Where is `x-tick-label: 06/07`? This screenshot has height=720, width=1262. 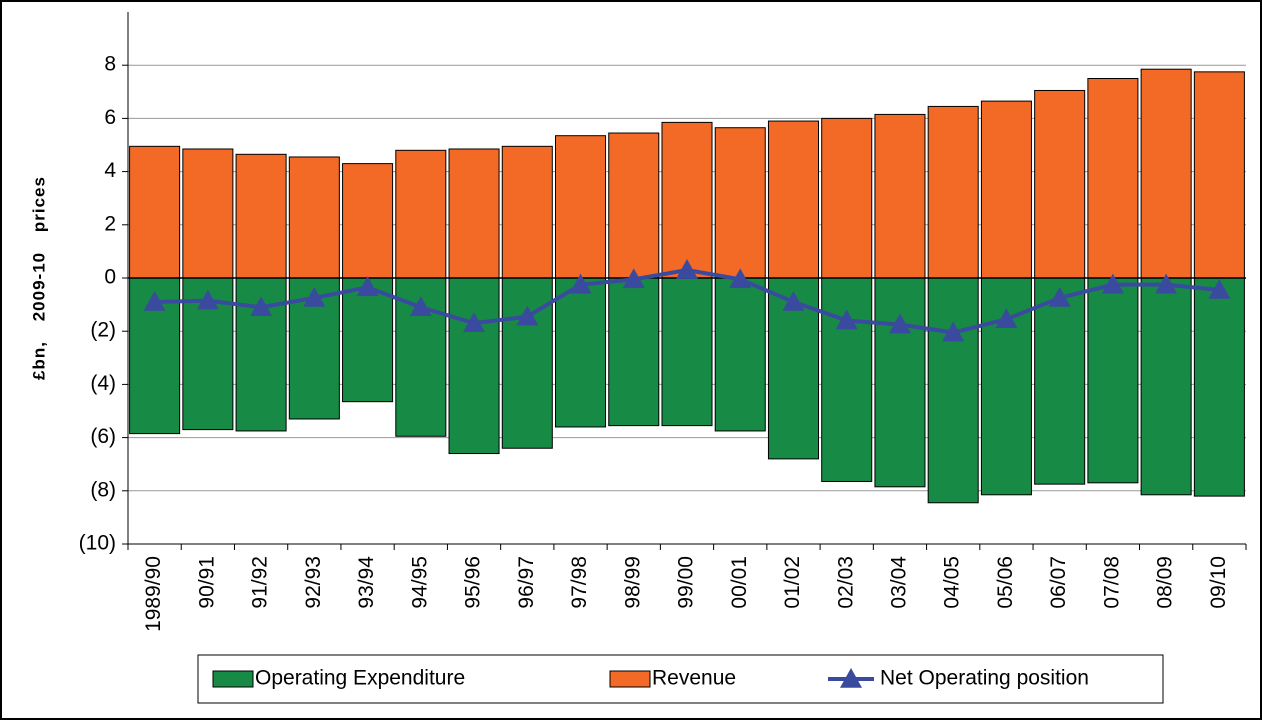 x-tick-label: 06/07 is located at coordinates (1058, 582).